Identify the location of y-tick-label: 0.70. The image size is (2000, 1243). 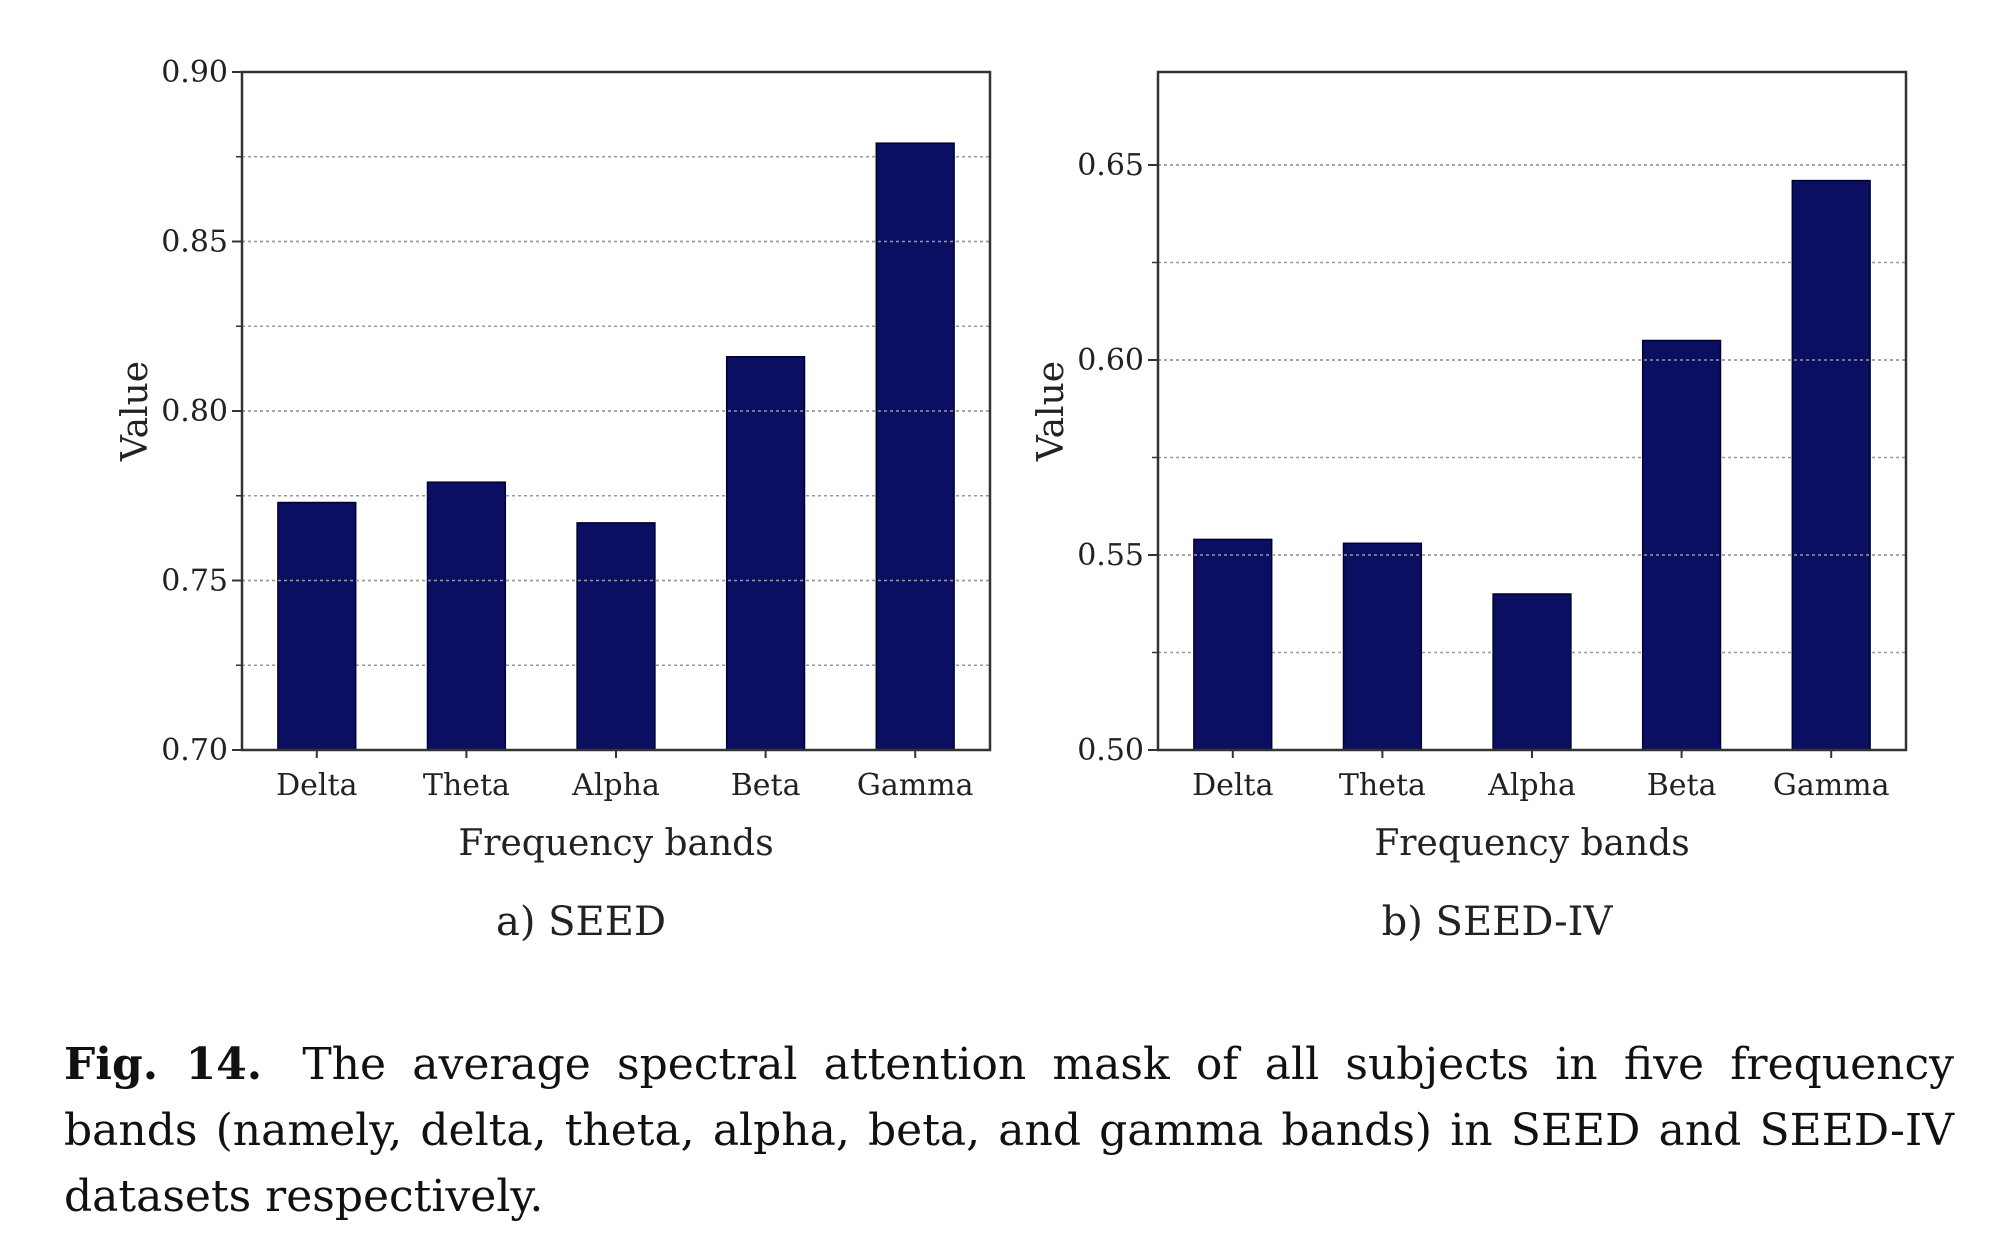
(194, 750).